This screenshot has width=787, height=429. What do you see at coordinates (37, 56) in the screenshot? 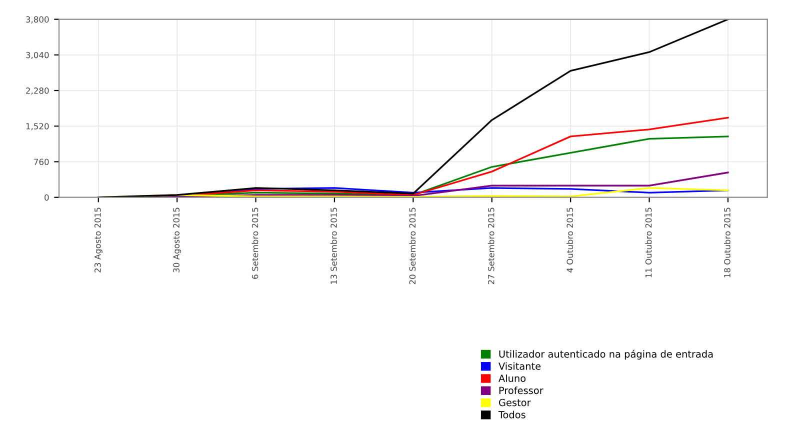
I see `y-tick-label: 3,040` at bounding box center [37, 56].